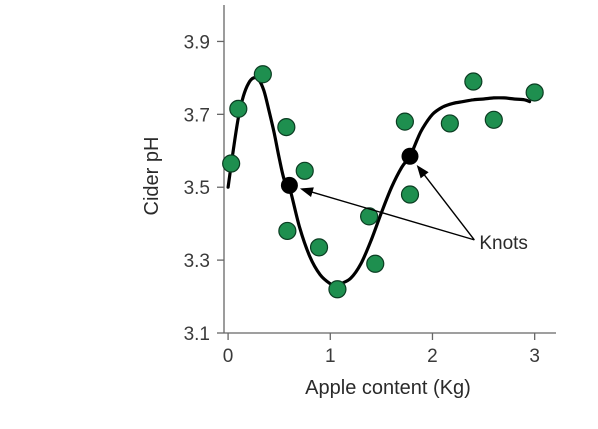 The width and height of the screenshot is (598, 429). I want to click on y-tick-label: 3.3, so click(197, 261).